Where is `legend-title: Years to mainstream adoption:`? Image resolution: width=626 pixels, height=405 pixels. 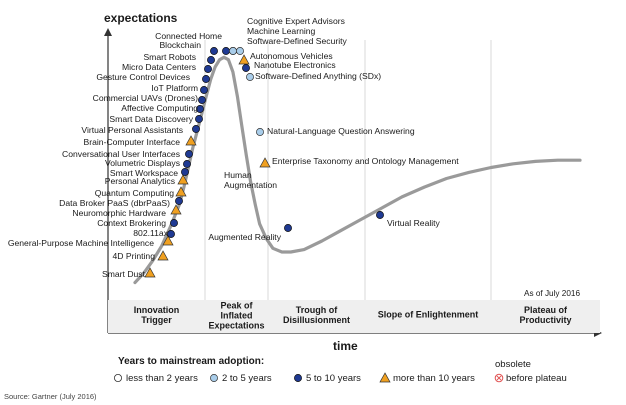
legend-title: Years to mainstream adoption: is located at coordinates (191, 361).